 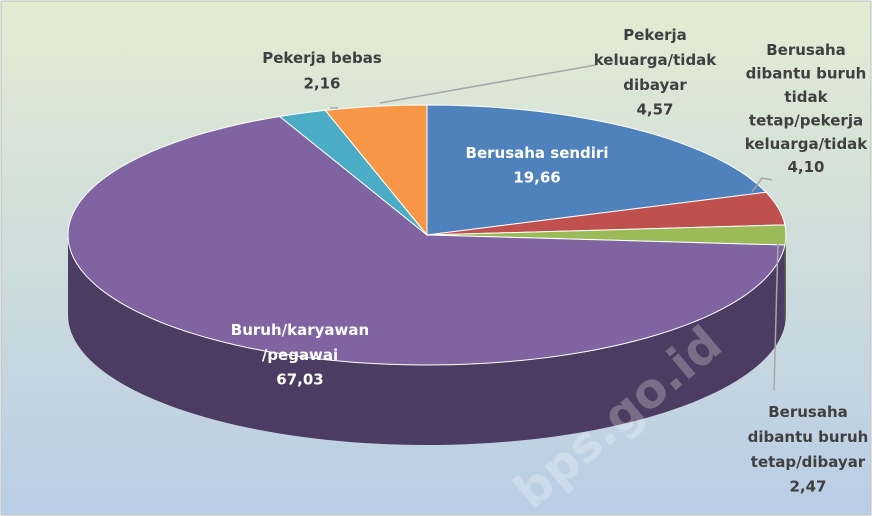 I want to click on value-label: 2,47, so click(x=807, y=487).